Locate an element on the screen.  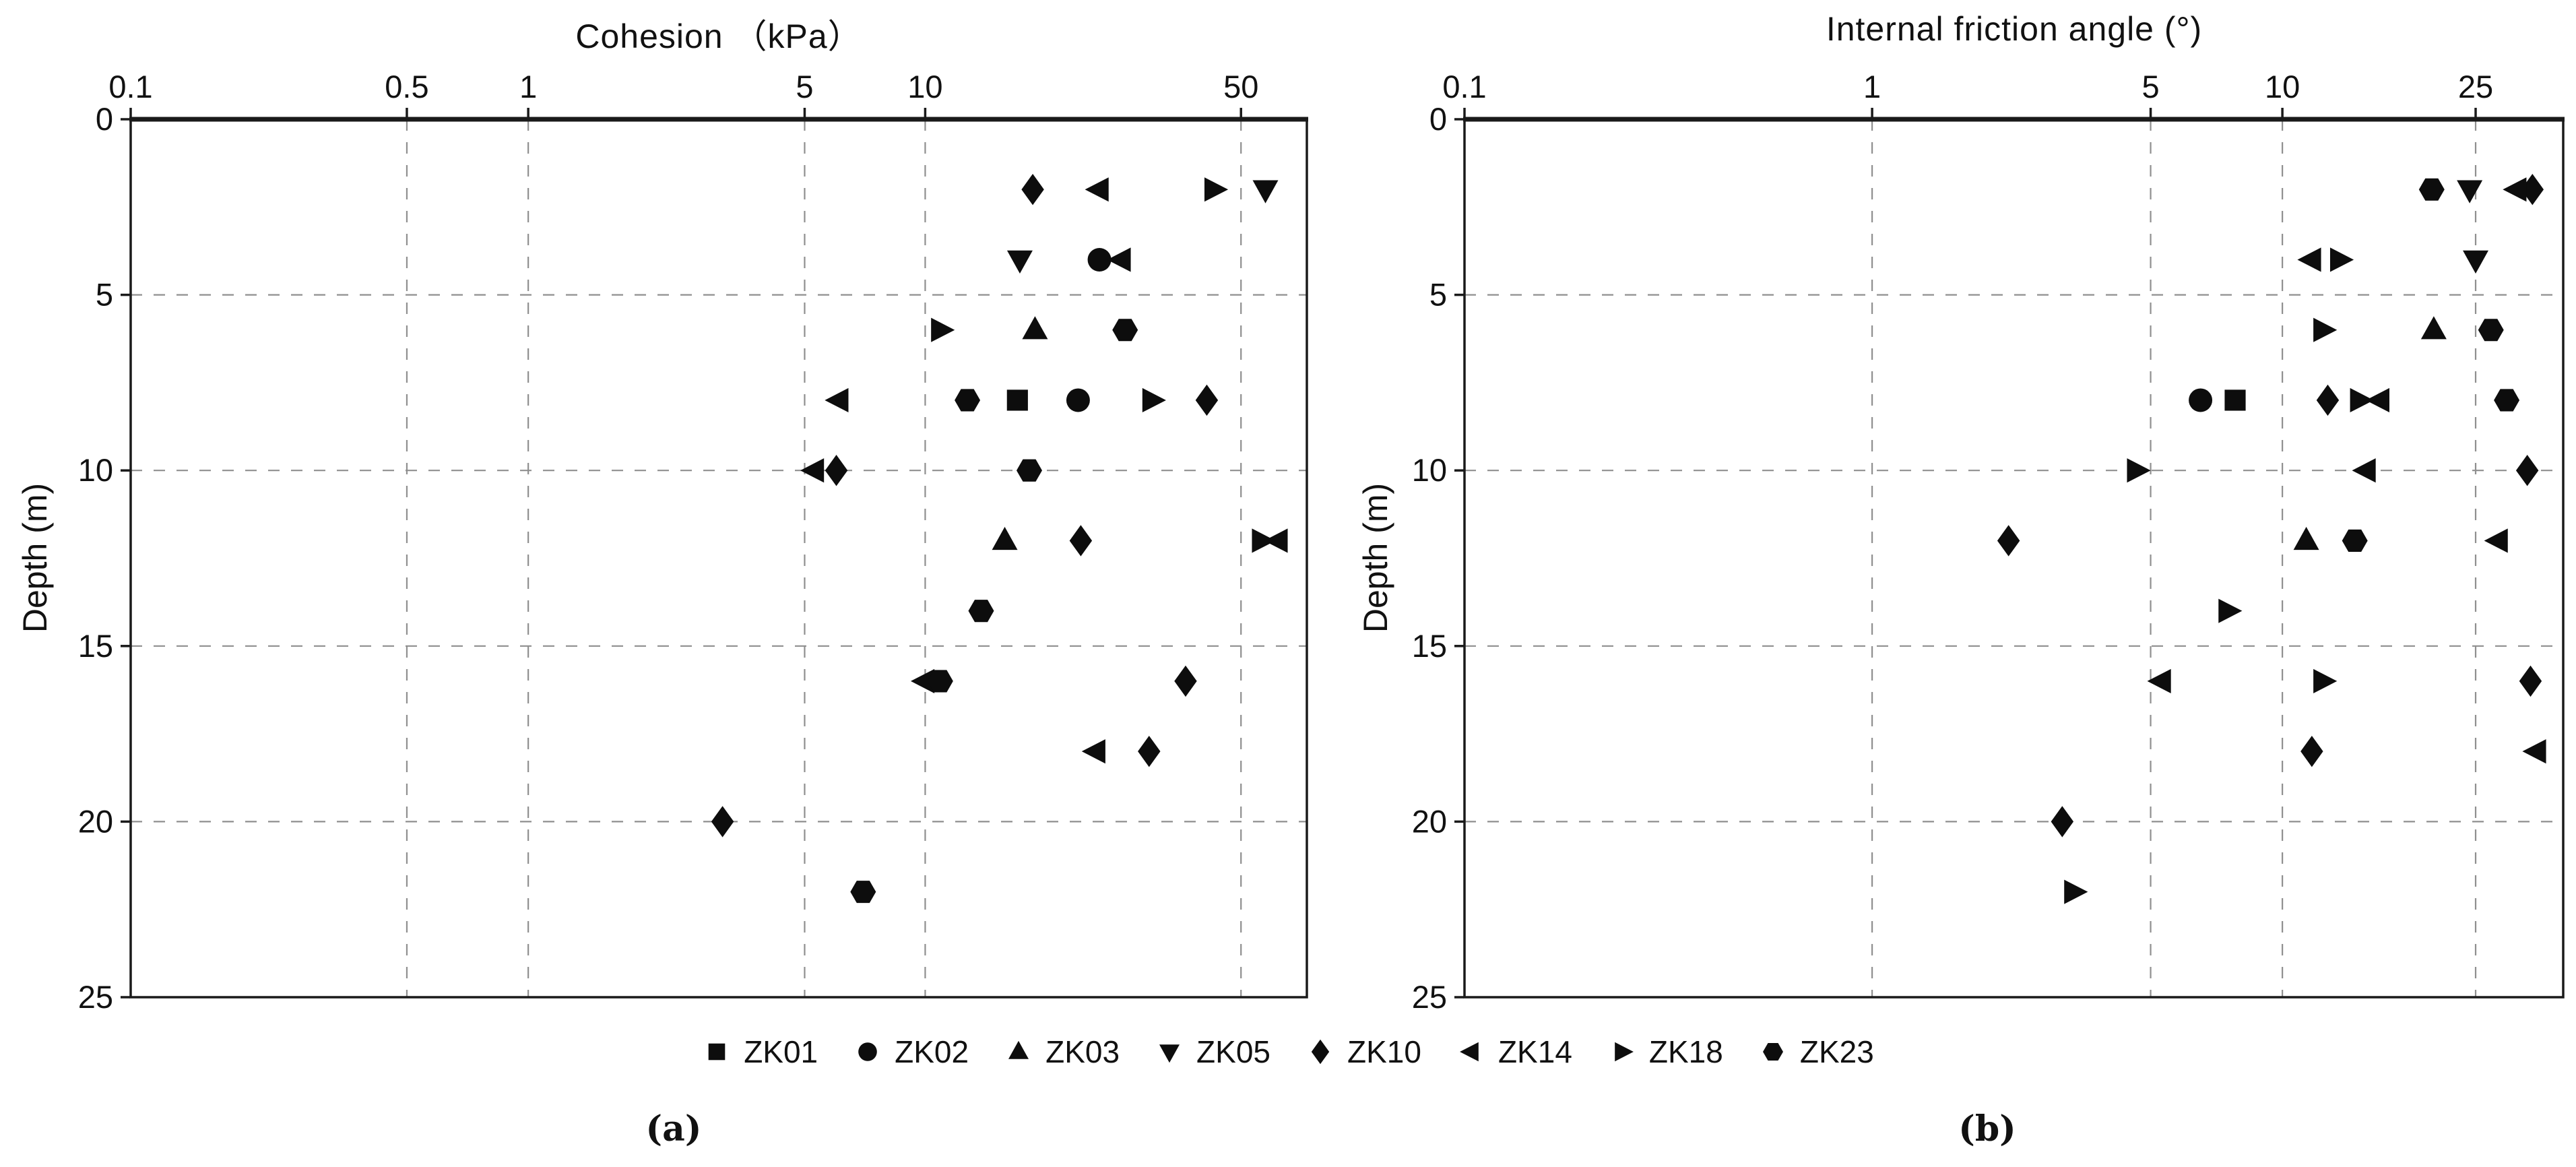
zk10-marker-glyph is located at coordinates (1321, 1052).